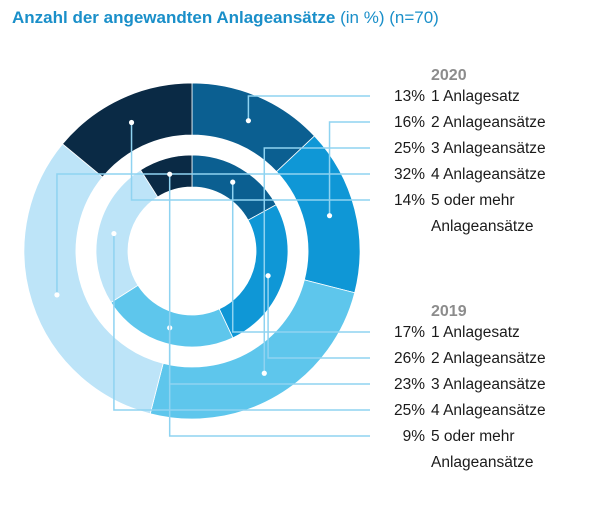  I want to click on legend-label-2020-3: 3 Anlageansätze, so click(488, 148).